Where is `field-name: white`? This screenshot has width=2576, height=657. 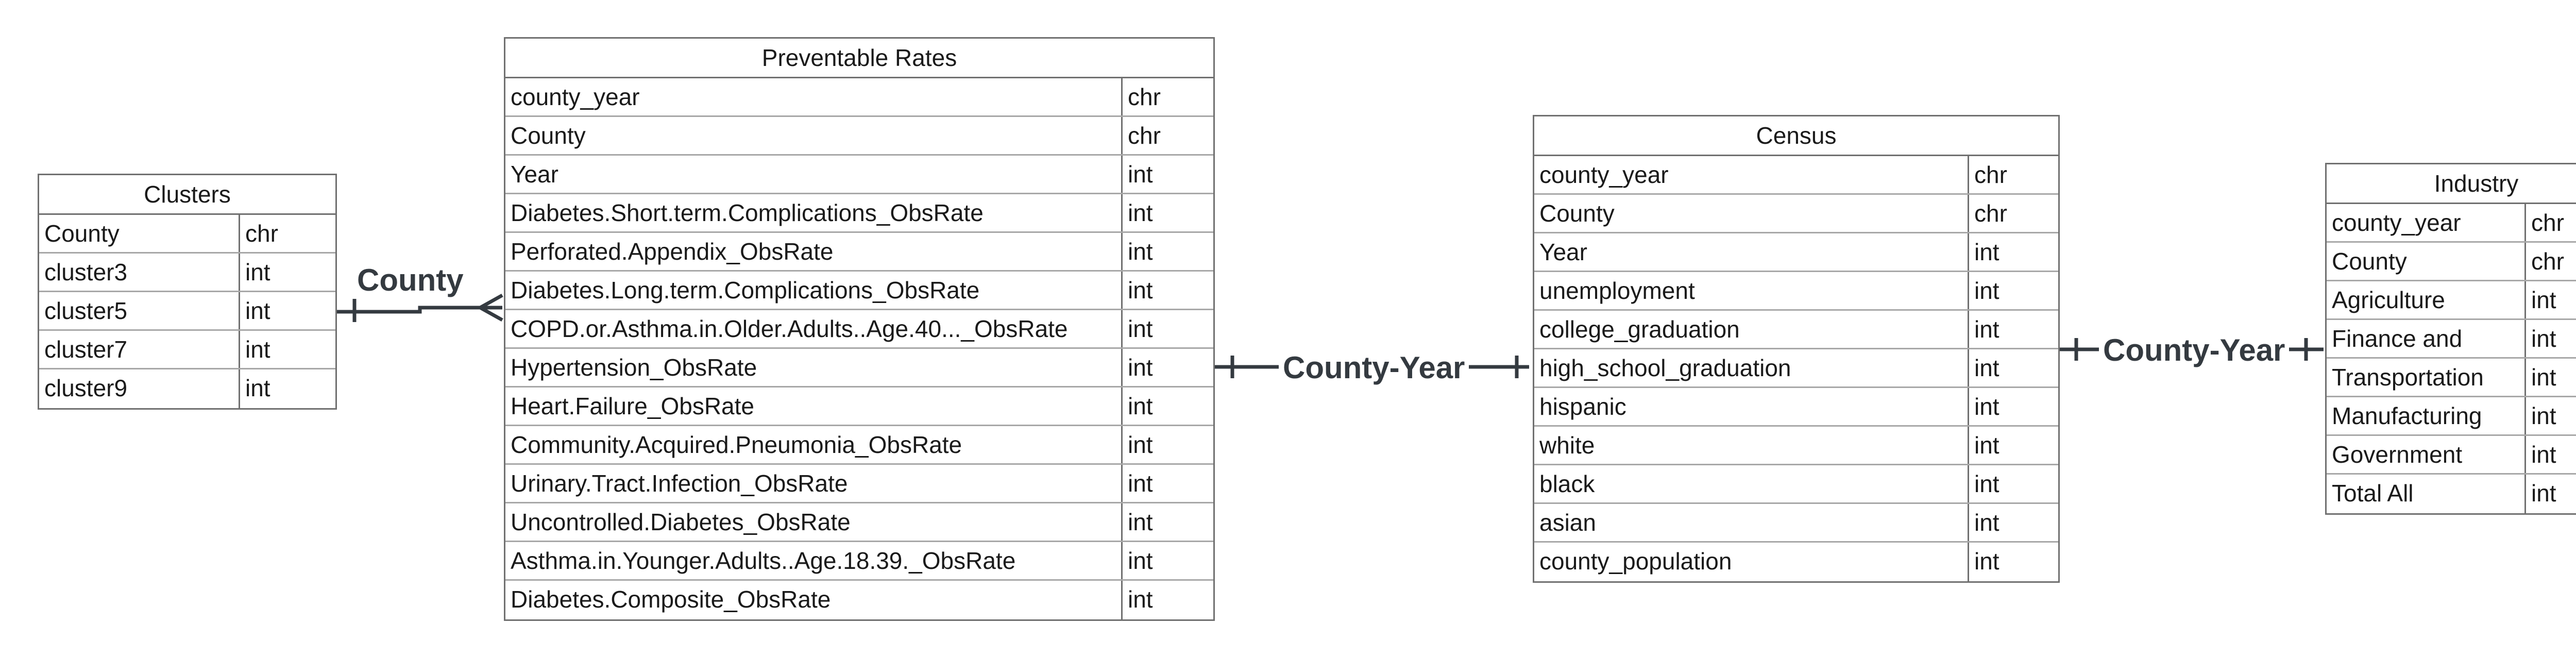 field-name: white is located at coordinates (1751, 445).